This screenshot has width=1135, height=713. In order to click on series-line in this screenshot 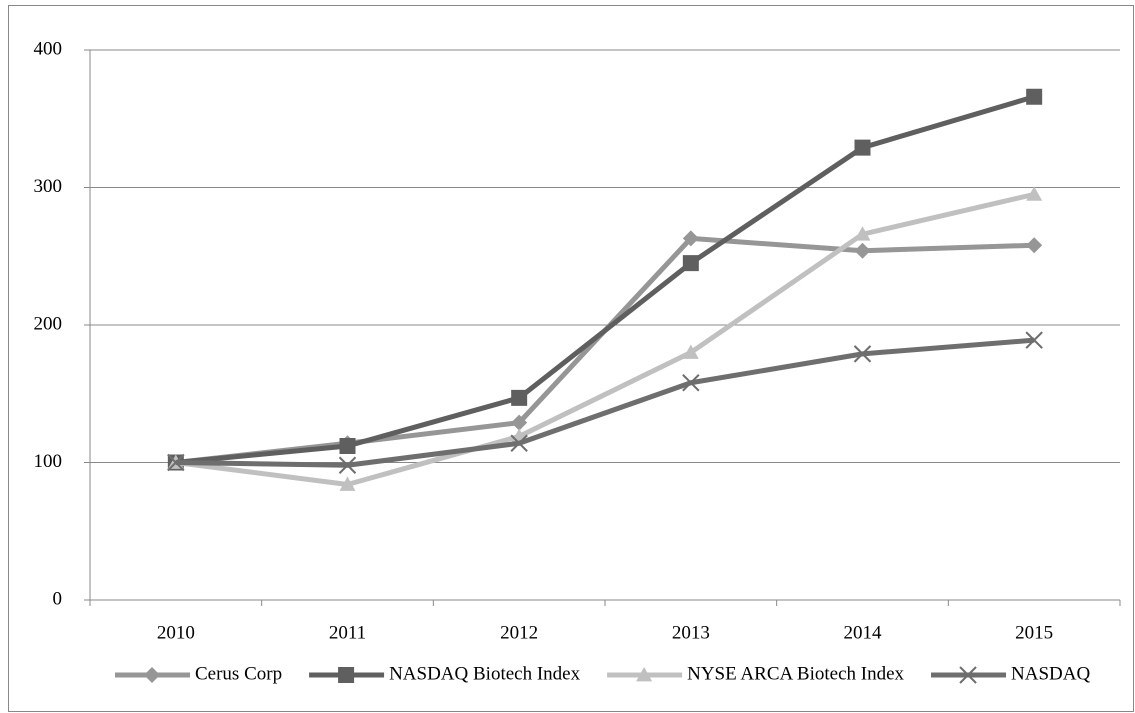, I will do `click(605, 402)`.